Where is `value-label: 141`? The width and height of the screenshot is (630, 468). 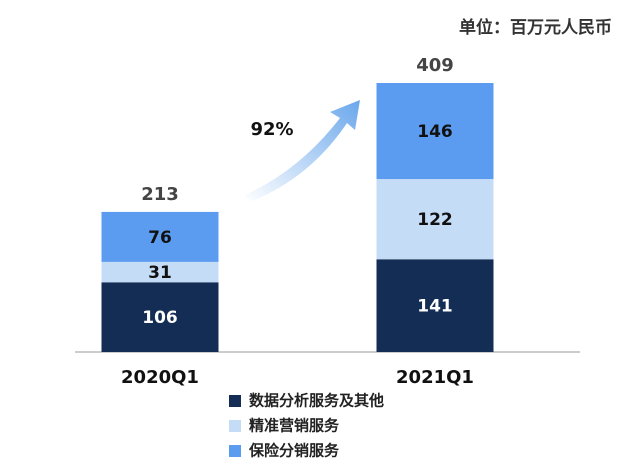
value-label: 141 is located at coordinates (435, 307).